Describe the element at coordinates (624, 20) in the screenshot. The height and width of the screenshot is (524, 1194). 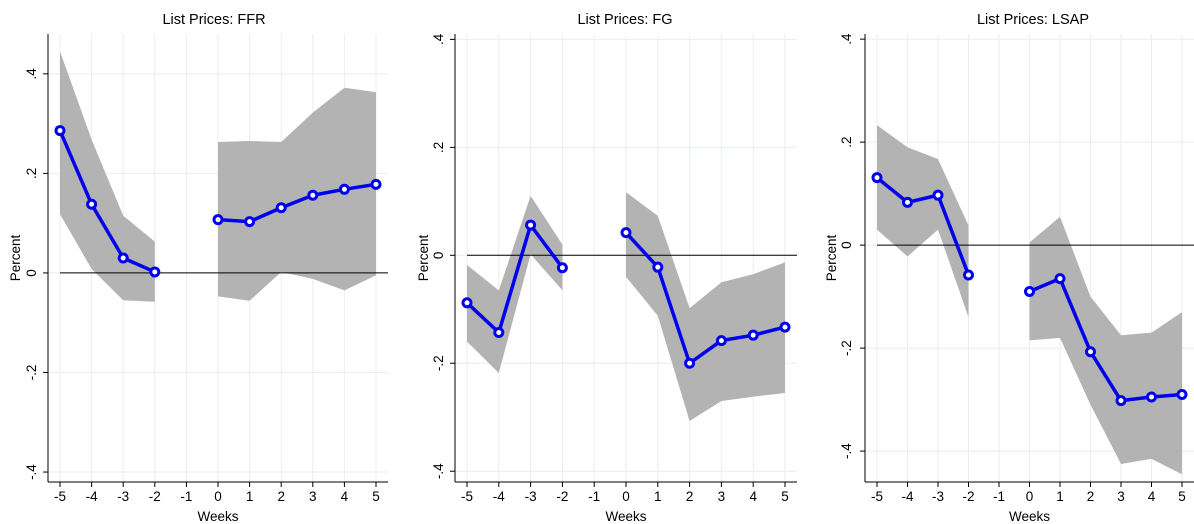
I see `chart-title: List Prices: FG` at that location.